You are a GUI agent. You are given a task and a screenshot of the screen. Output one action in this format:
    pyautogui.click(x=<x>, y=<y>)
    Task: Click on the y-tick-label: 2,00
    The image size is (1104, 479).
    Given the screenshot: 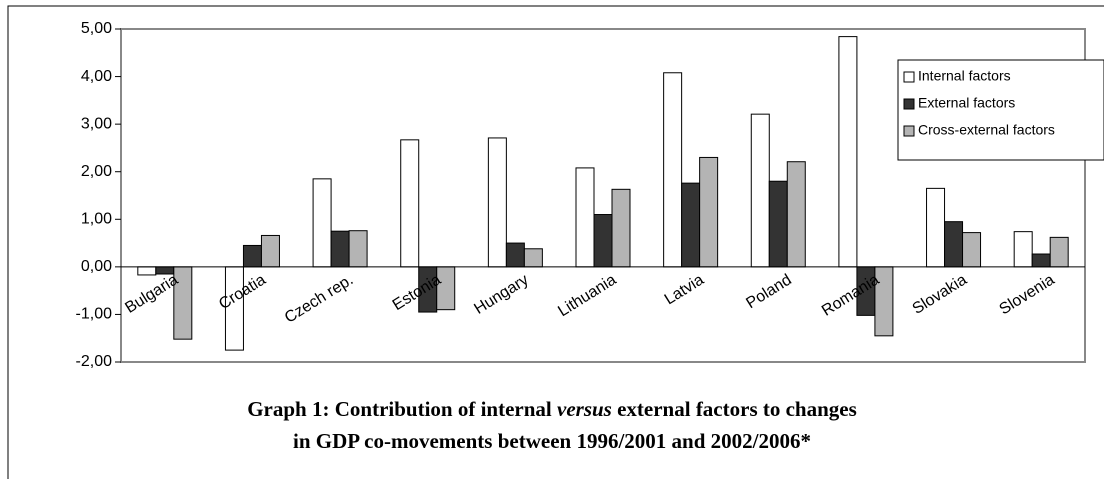 What is the action you would take?
    pyautogui.click(x=96, y=171)
    